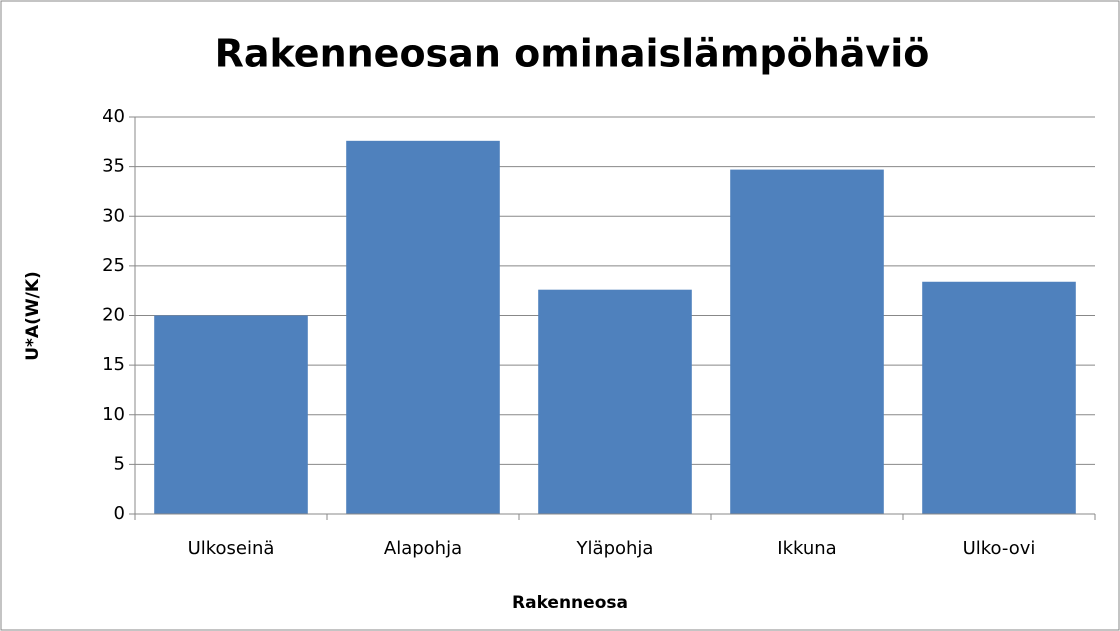 This screenshot has height=631, width=1120. I want to click on x-tick-label: Ikkuna, so click(806, 548).